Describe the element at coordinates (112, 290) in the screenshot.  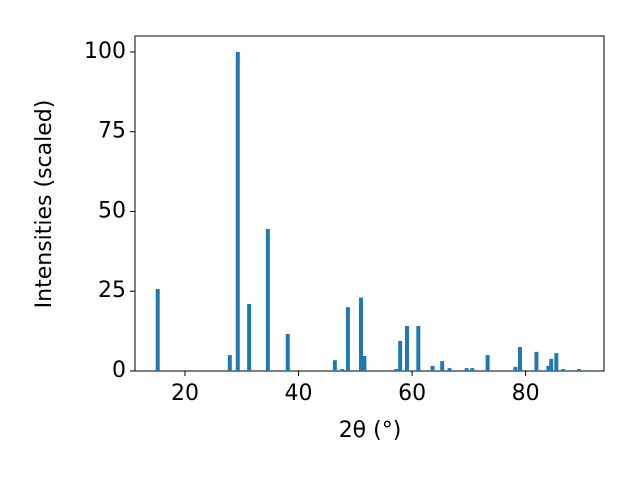
I see `y-tick-label: 25` at that location.